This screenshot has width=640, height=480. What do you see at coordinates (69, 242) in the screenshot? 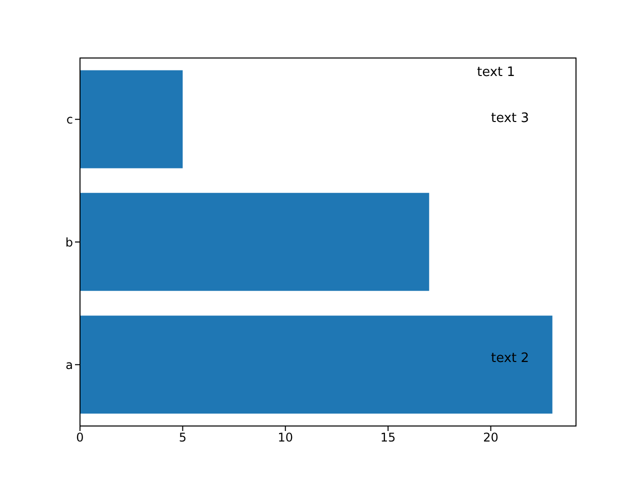
I see `y-tick-label: b` at bounding box center [69, 242].